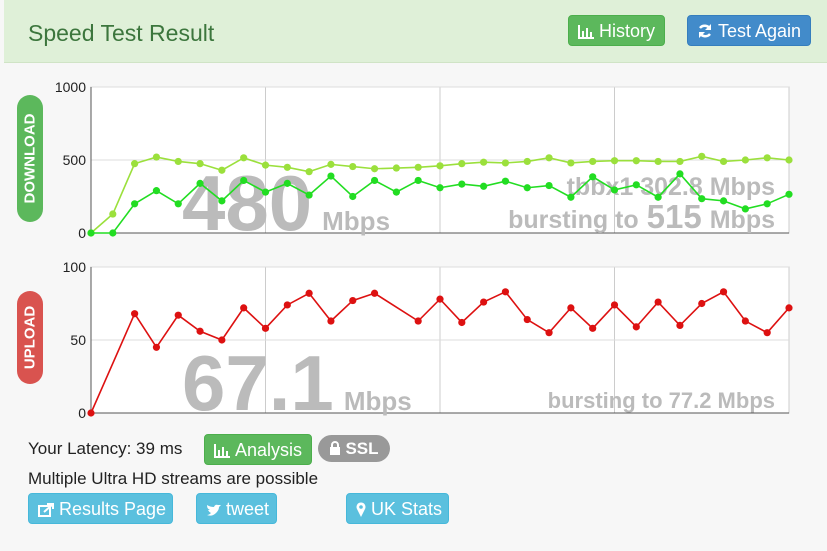  Describe the element at coordinates (258, 383) in the screenshot. I see `speed-value: 67.1` at that location.